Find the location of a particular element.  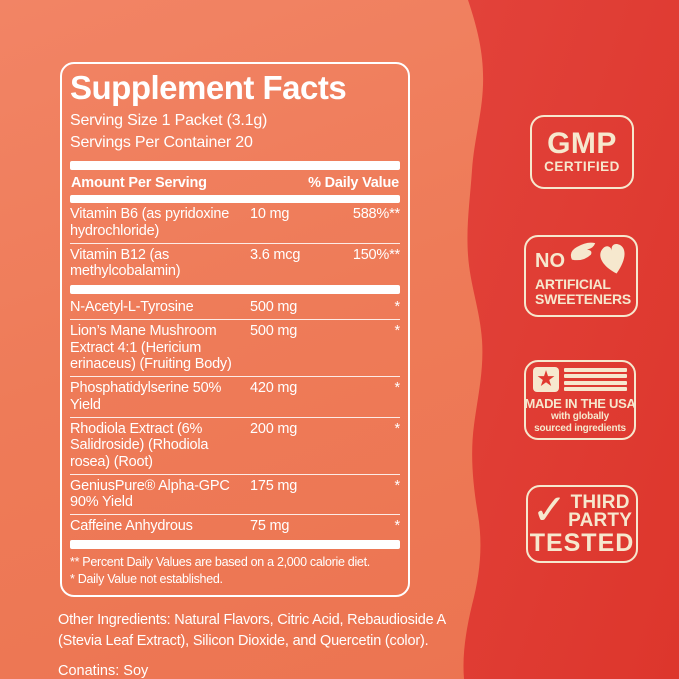

certified-label: CERTIFIED is located at coordinates (582, 166).